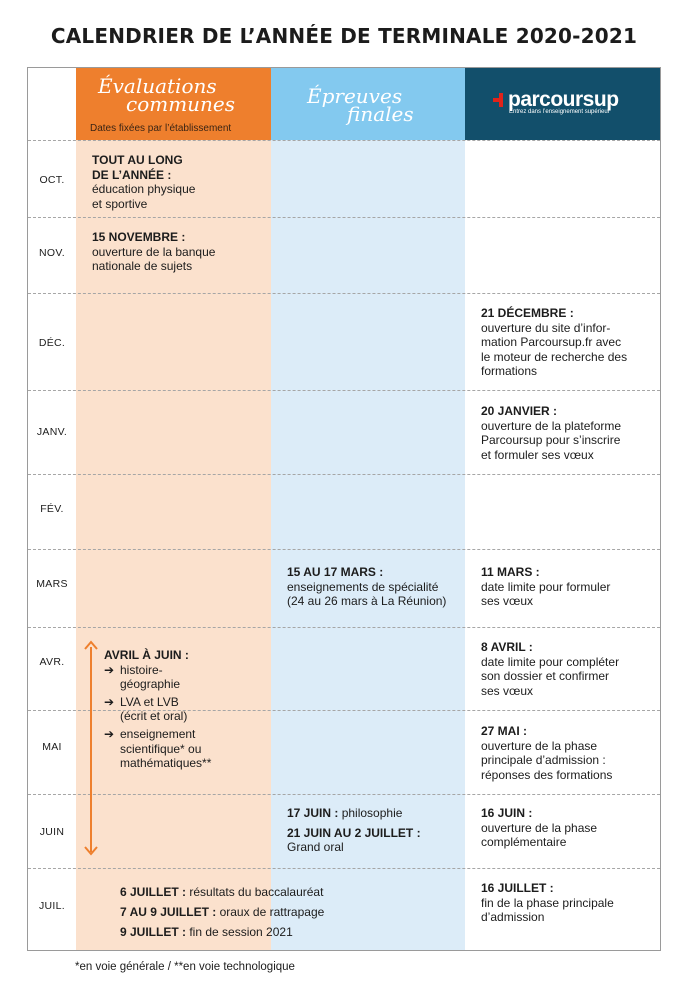 The width and height of the screenshot is (688, 1000). I want to click on ps-mai-head: 27 MAI :, so click(504, 731).